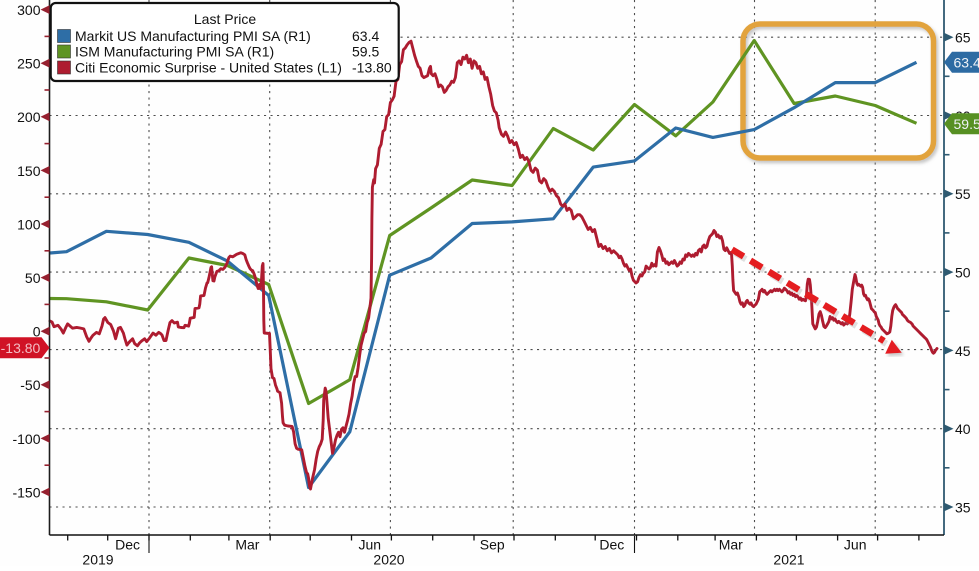  I want to click on svg-text: 55, so click(963, 194).